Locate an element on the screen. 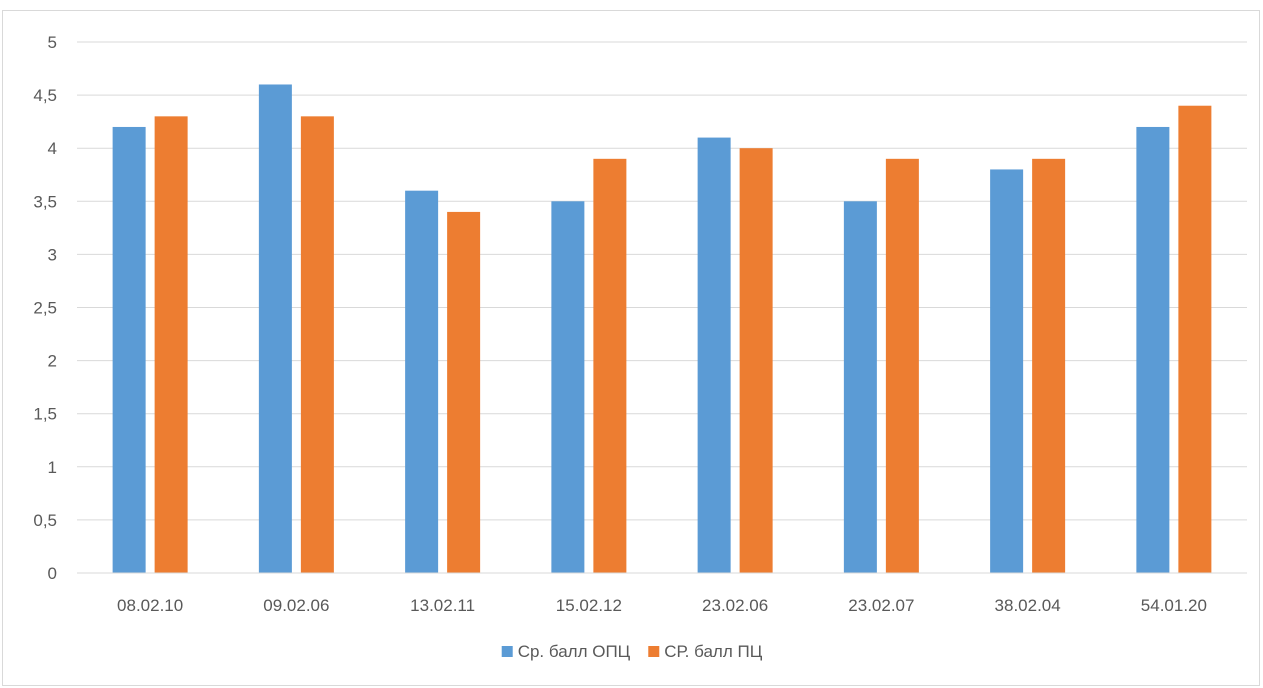 This screenshot has width=1263, height=688. legend-label: Ср. балл ОПЦ is located at coordinates (574, 651).